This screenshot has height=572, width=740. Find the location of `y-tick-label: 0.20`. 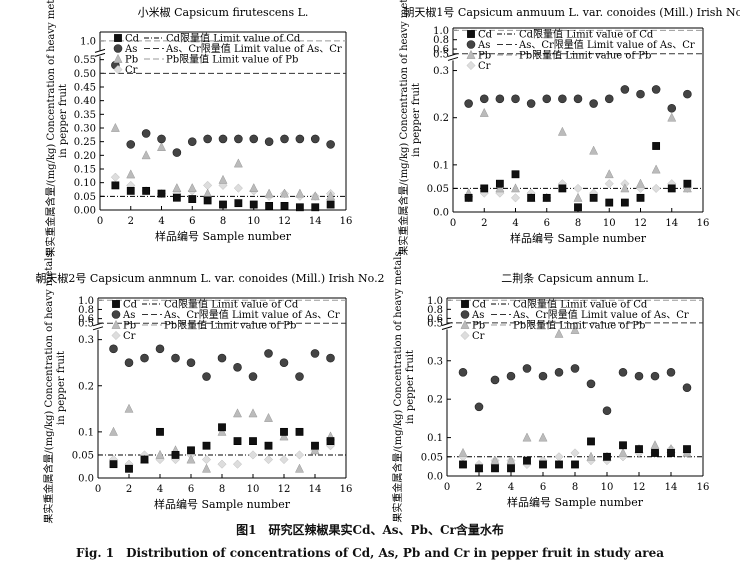

y-tick-label: 0.20 is located at coordinates (85, 156).